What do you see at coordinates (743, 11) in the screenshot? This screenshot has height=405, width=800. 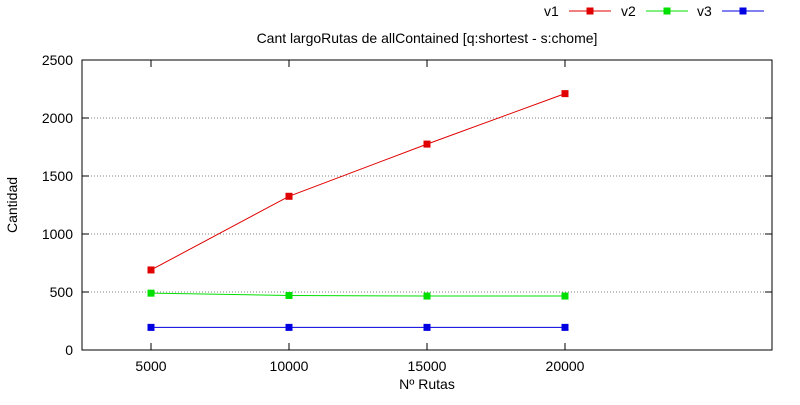 I see `legend-marker-v3` at bounding box center [743, 11].